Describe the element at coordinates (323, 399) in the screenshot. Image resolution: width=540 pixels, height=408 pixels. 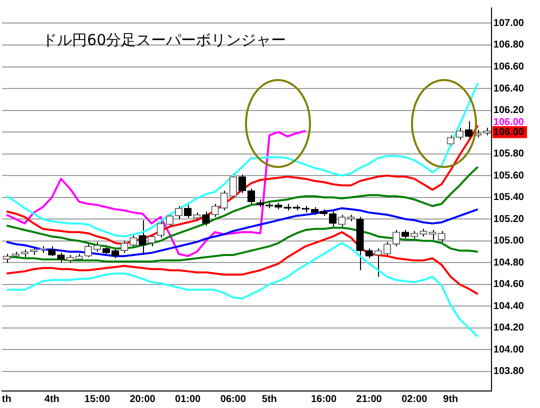
I see `x-tick-label: 16:00` at that location.